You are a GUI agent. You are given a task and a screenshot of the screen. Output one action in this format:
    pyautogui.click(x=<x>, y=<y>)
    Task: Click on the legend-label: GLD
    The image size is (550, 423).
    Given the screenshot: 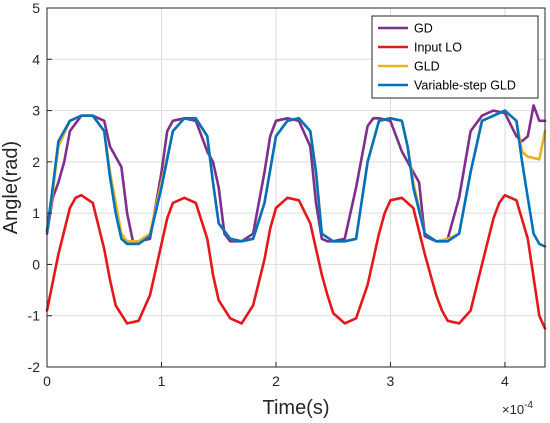 What is the action you would take?
    pyautogui.click(x=427, y=67)
    